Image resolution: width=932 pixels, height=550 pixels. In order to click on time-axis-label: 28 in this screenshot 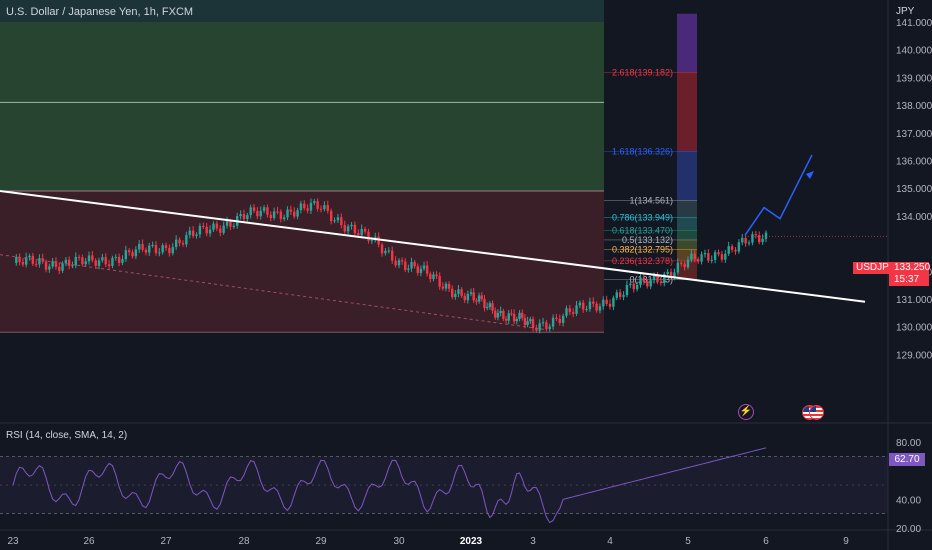, I will do `click(244, 541)`.